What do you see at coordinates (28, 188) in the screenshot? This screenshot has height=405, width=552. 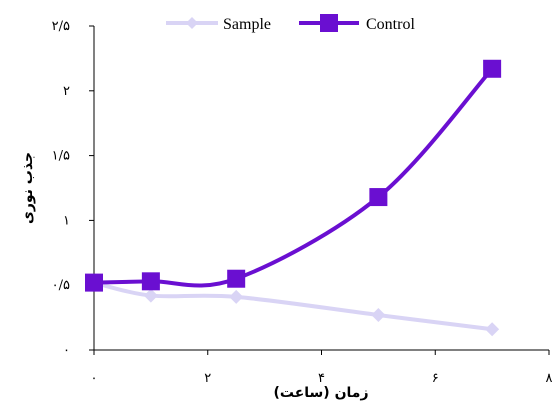 I see `y-axis-title: جذب نوری` at bounding box center [28, 188].